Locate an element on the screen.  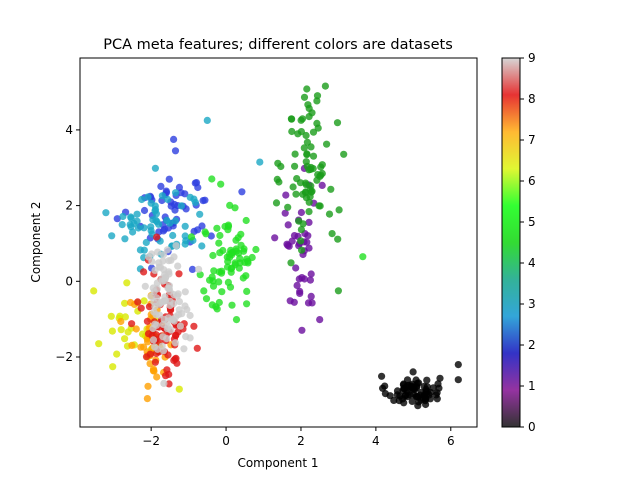
y-axis-label: Component 2 is located at coordinates (36, 241).